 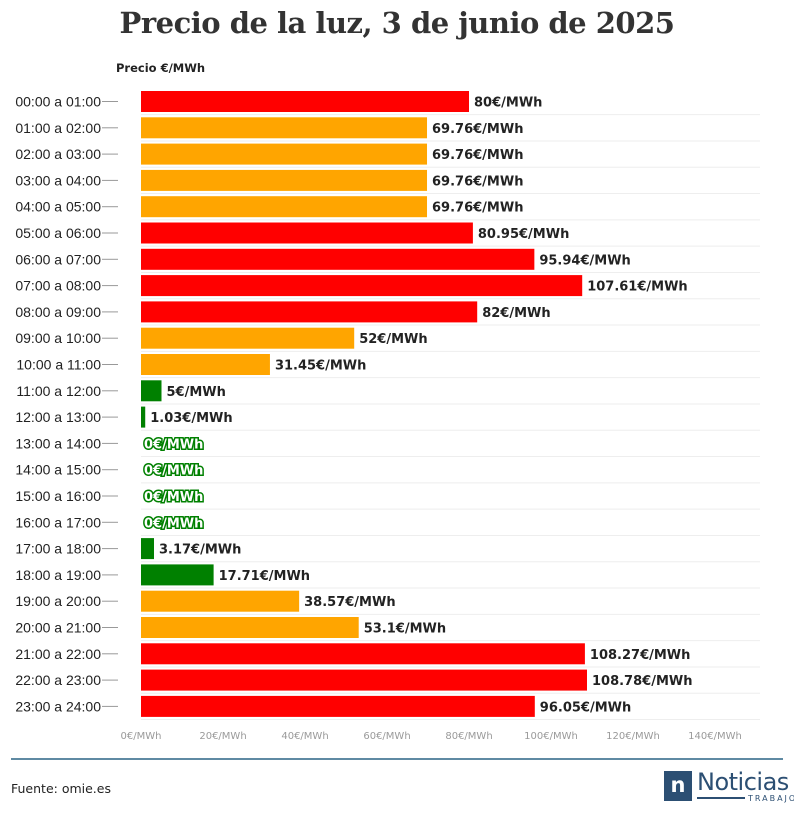 I want to click on bar-value-label: 31.45€/MWh, so click(x=320, y=366).